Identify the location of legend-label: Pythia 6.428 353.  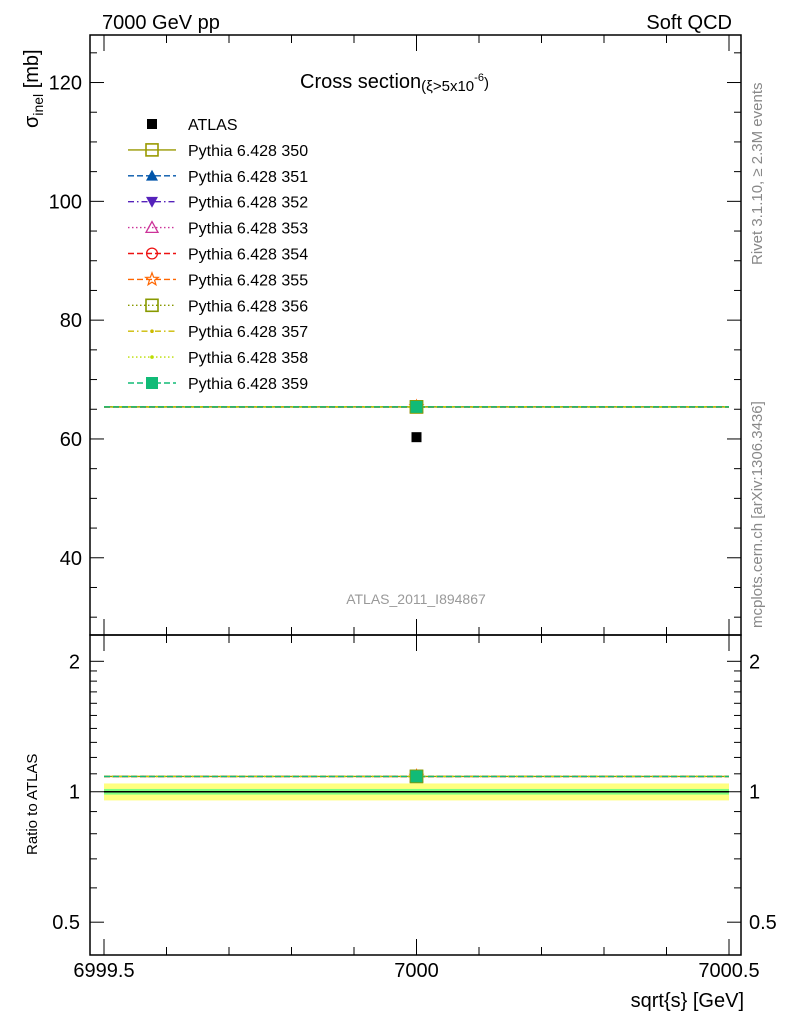
(248, 229).